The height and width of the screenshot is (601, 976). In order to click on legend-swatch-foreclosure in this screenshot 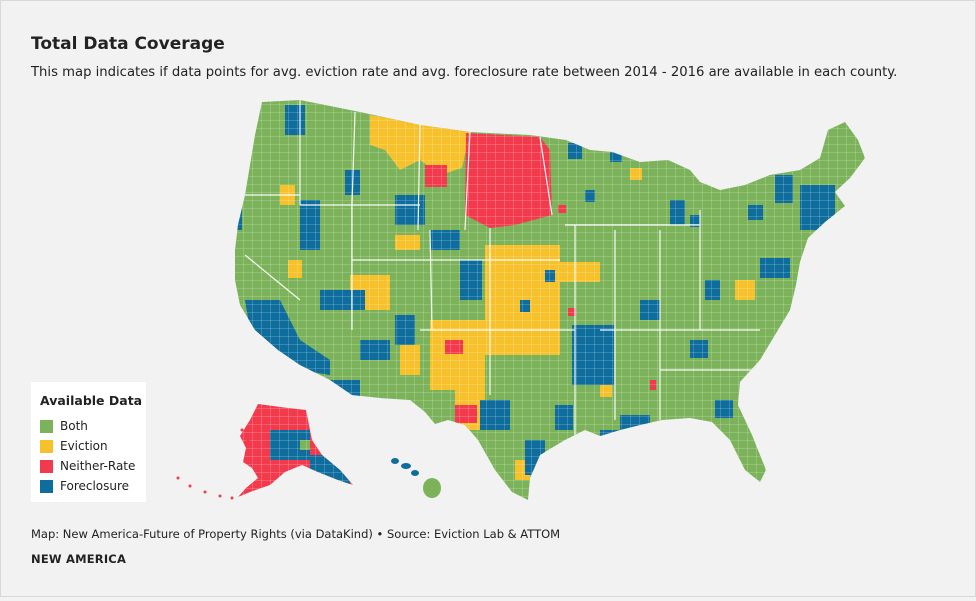, I will do `click(46, 486)`.